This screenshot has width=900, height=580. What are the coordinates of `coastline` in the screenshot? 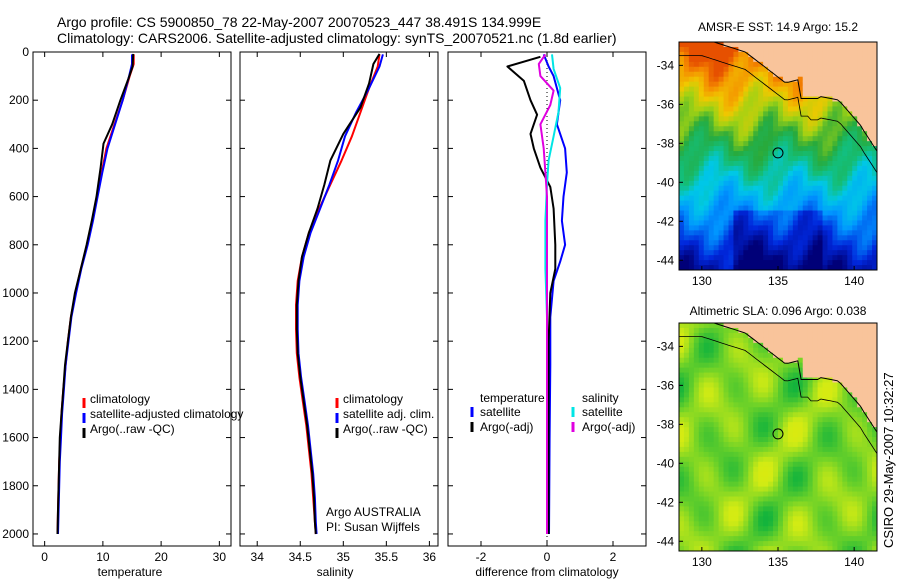 It's located at (794, 97).